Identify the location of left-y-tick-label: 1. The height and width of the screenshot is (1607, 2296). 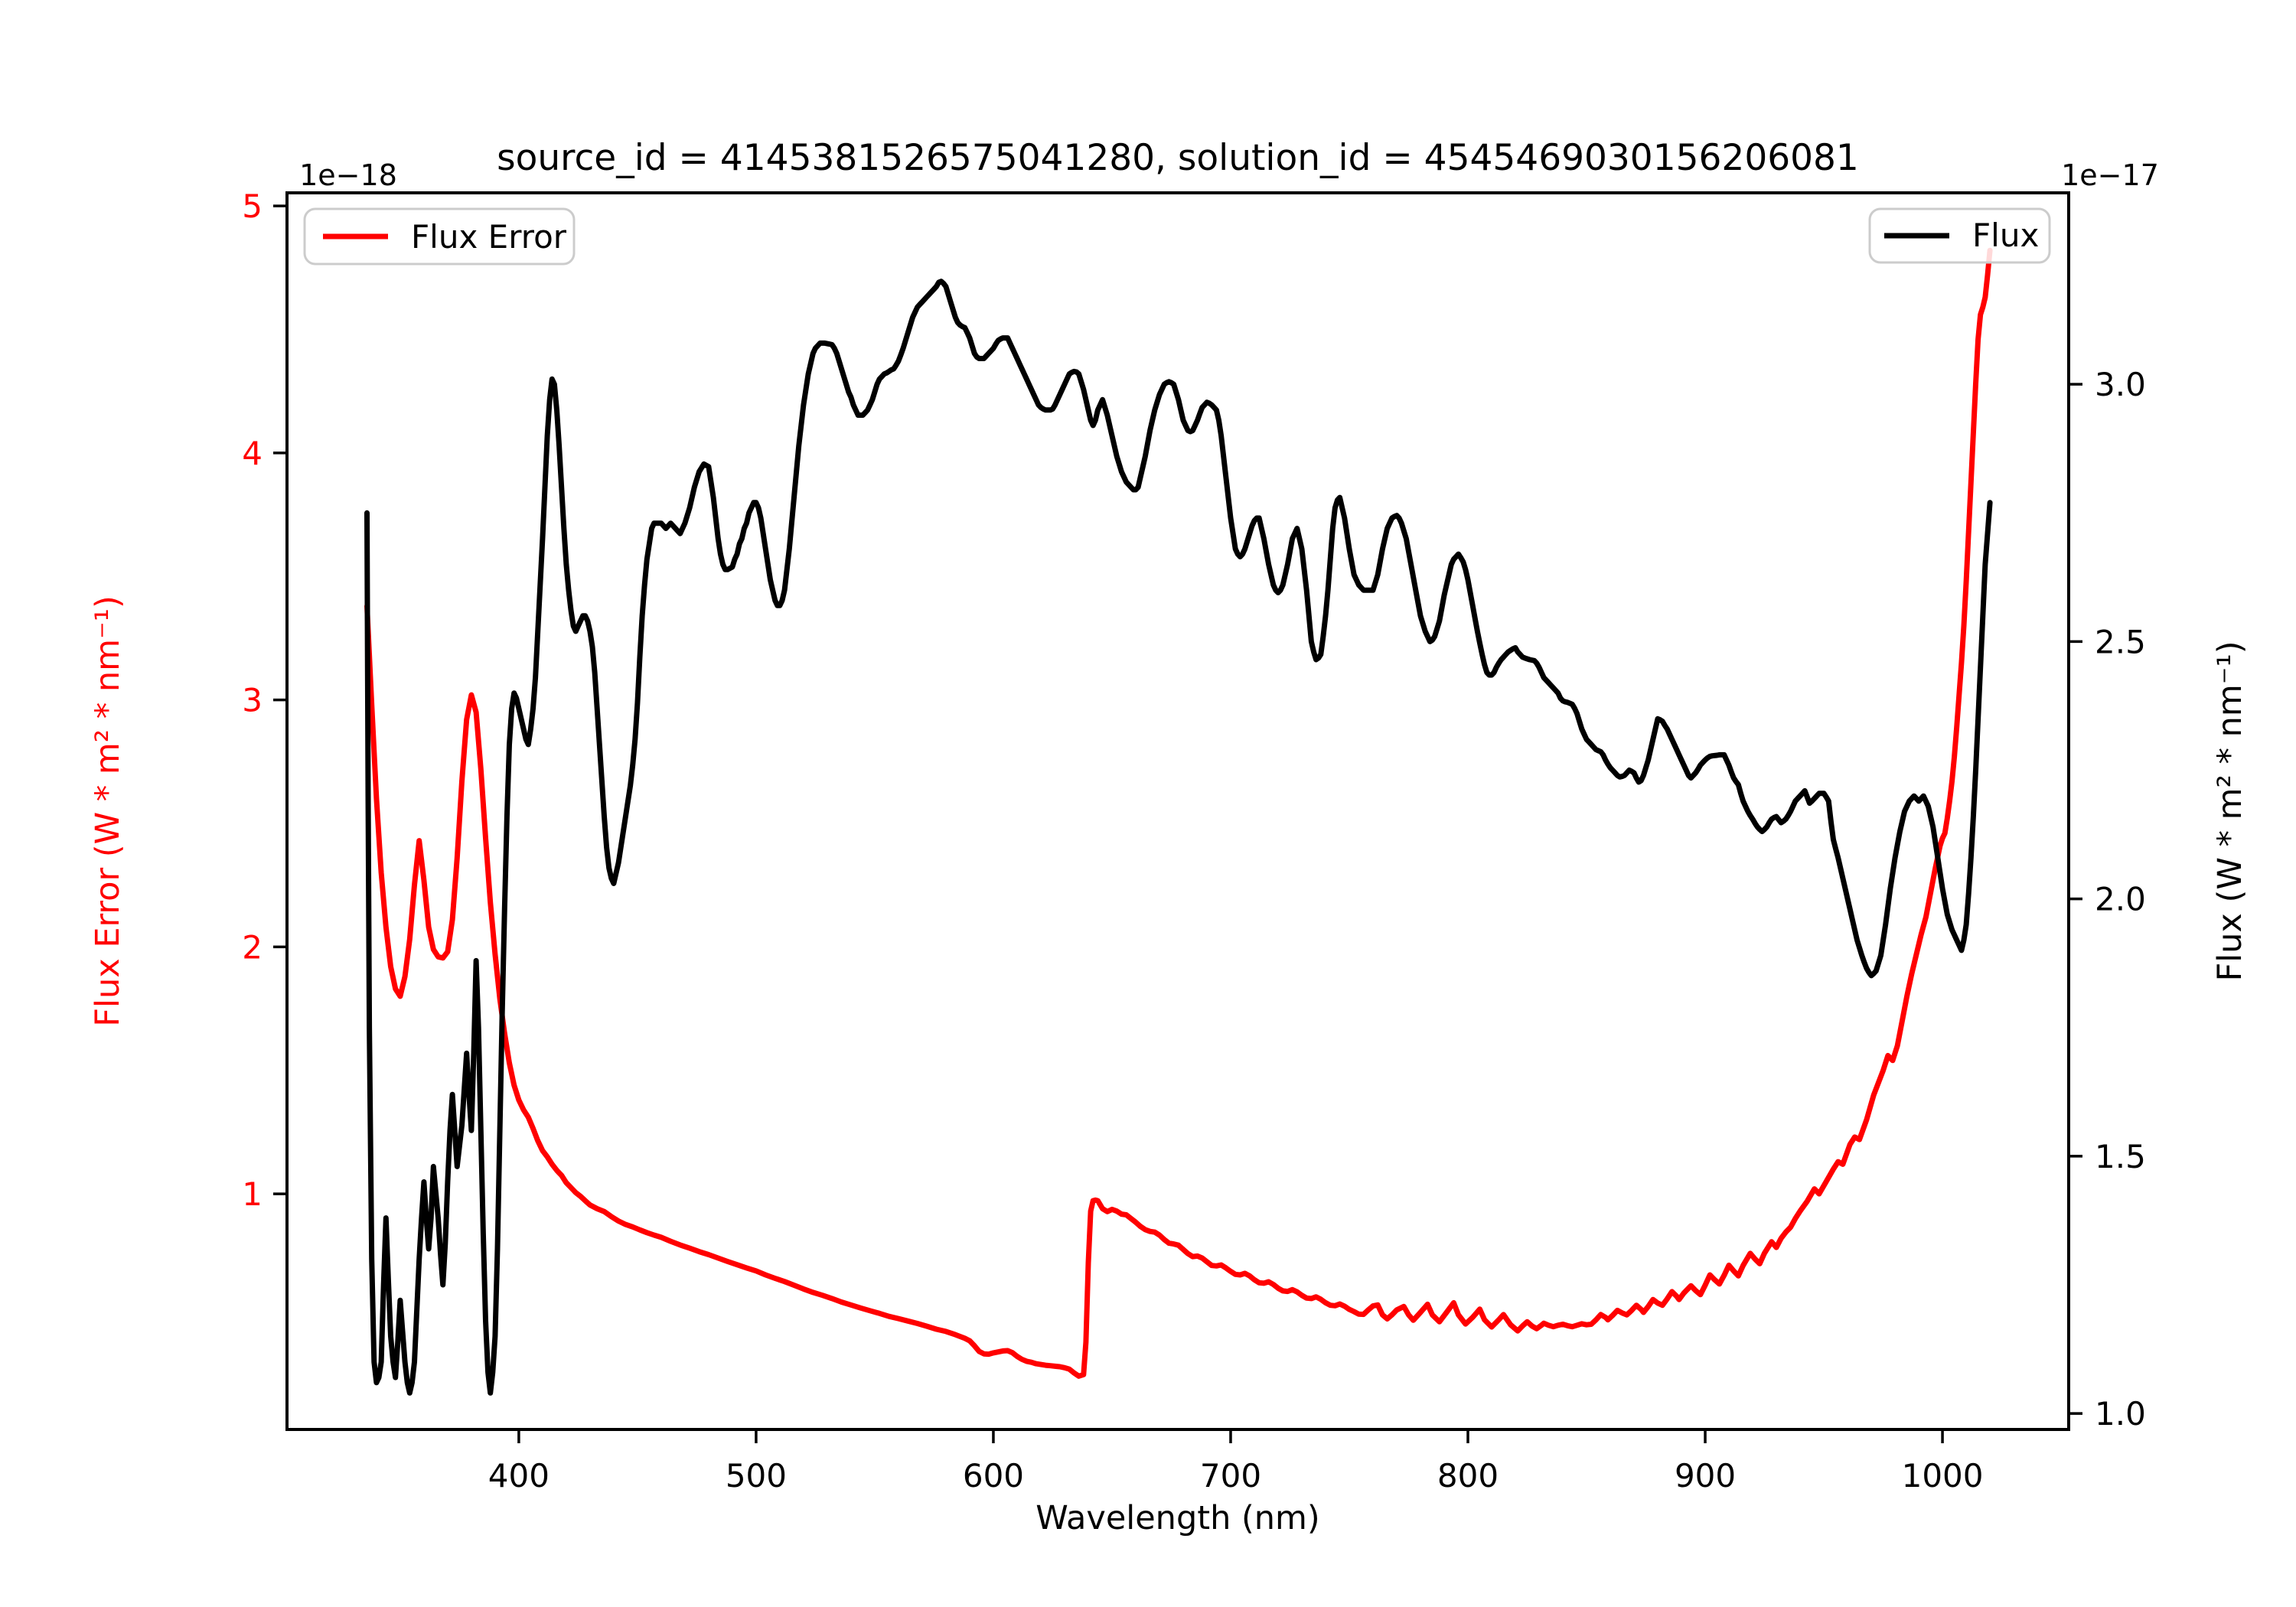
(252, 1194).